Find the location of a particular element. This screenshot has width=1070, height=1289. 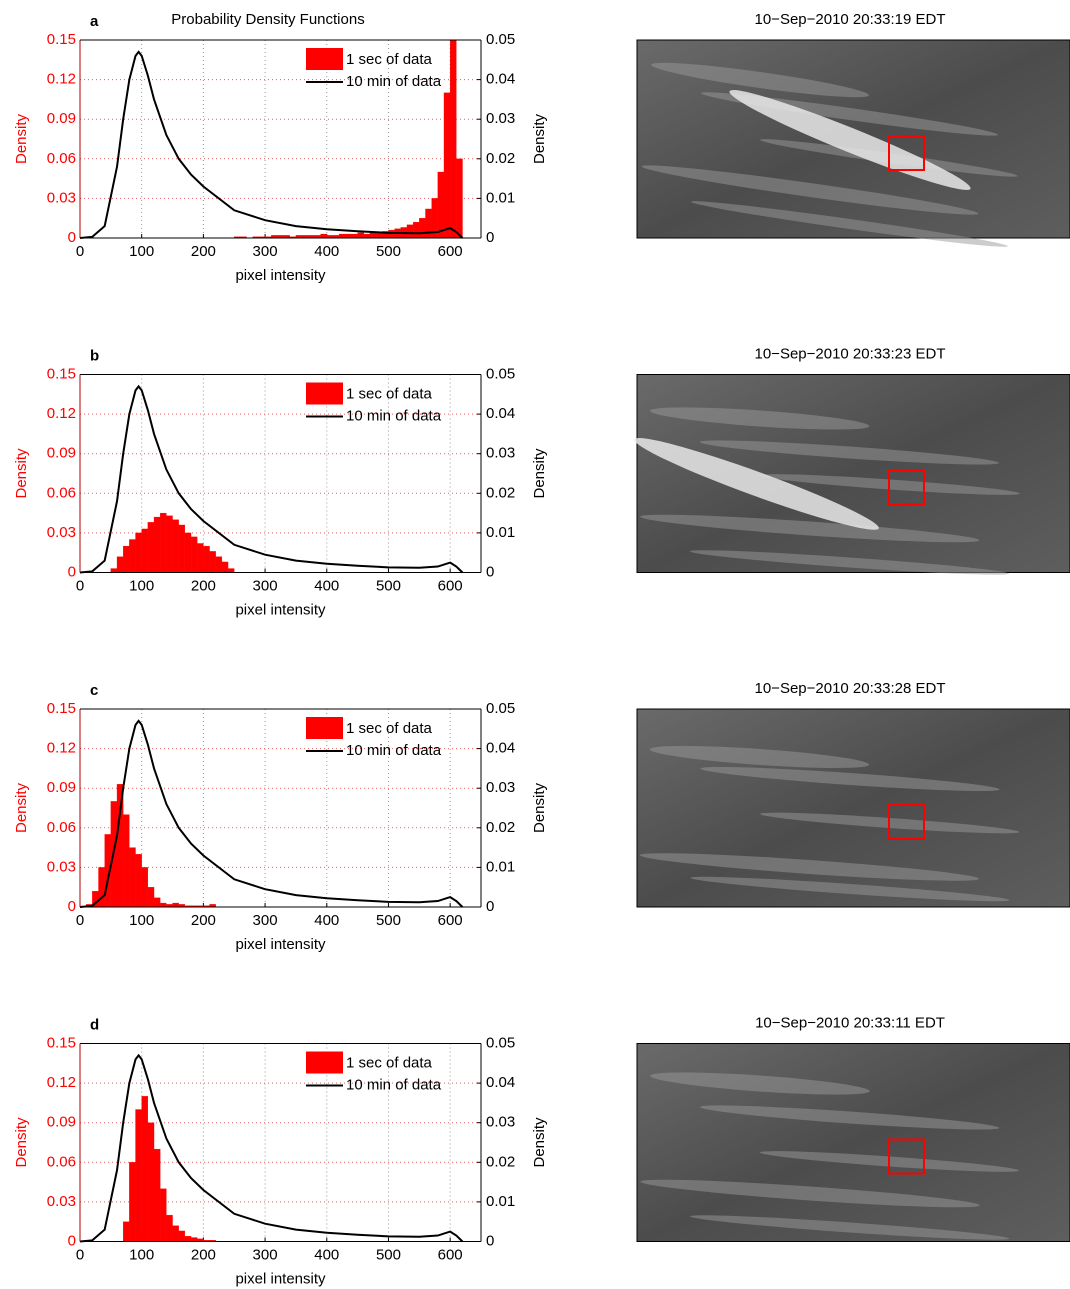

y-tick-label: 0.09 is located at coordinates (61, 1122).